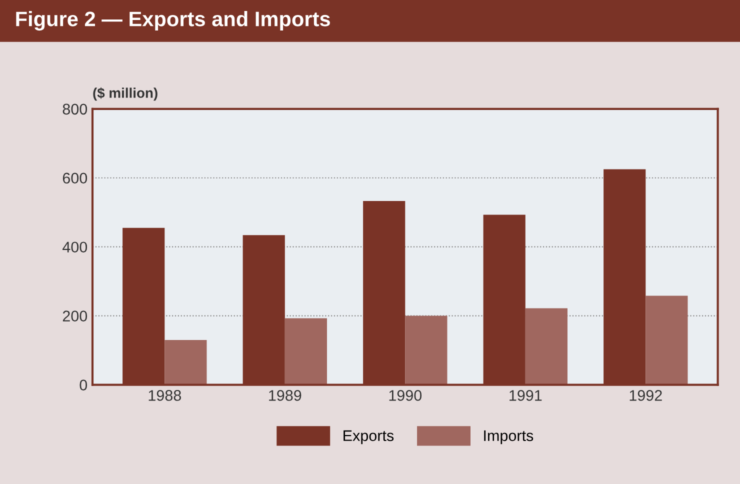  Describe the element at coordinates (285, 395) in the screenshot. I see `x-tick-label: 1989` at that location.